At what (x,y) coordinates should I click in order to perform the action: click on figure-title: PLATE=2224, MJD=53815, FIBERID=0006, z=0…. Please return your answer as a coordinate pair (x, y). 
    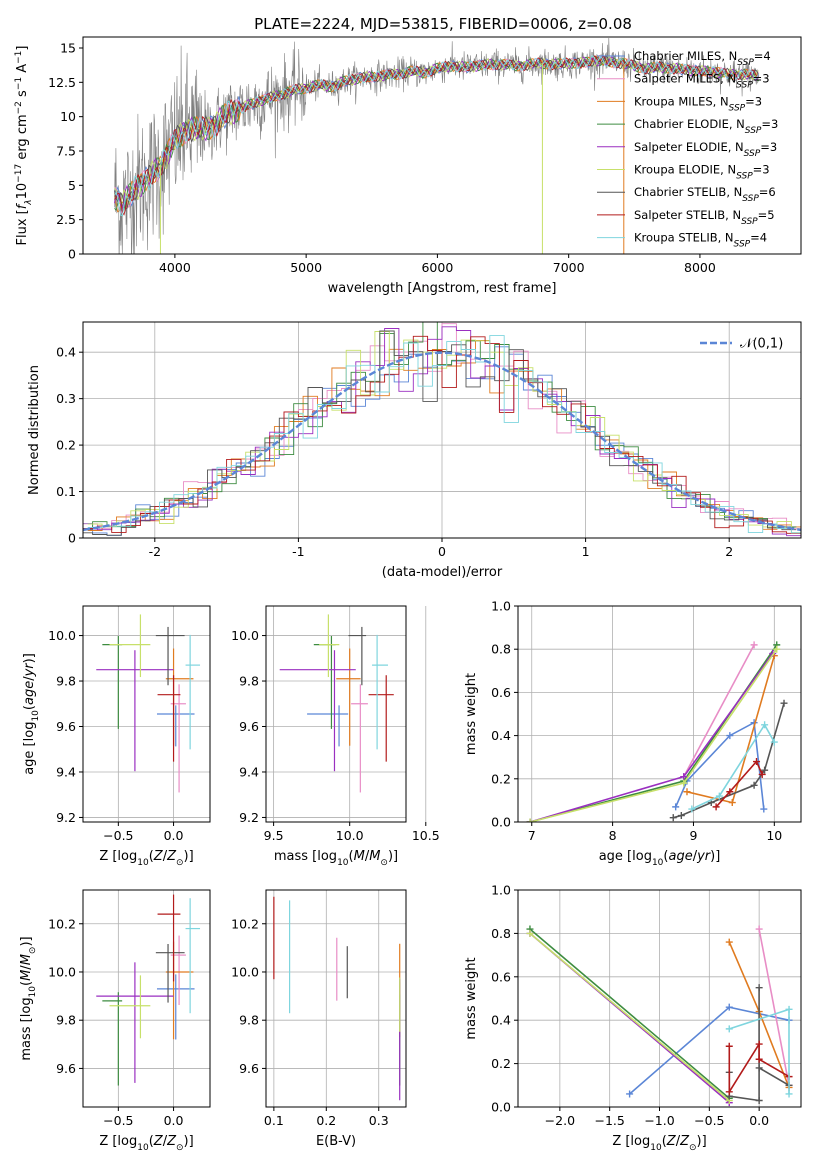
    Looking at the image, I should click on (443, 24).